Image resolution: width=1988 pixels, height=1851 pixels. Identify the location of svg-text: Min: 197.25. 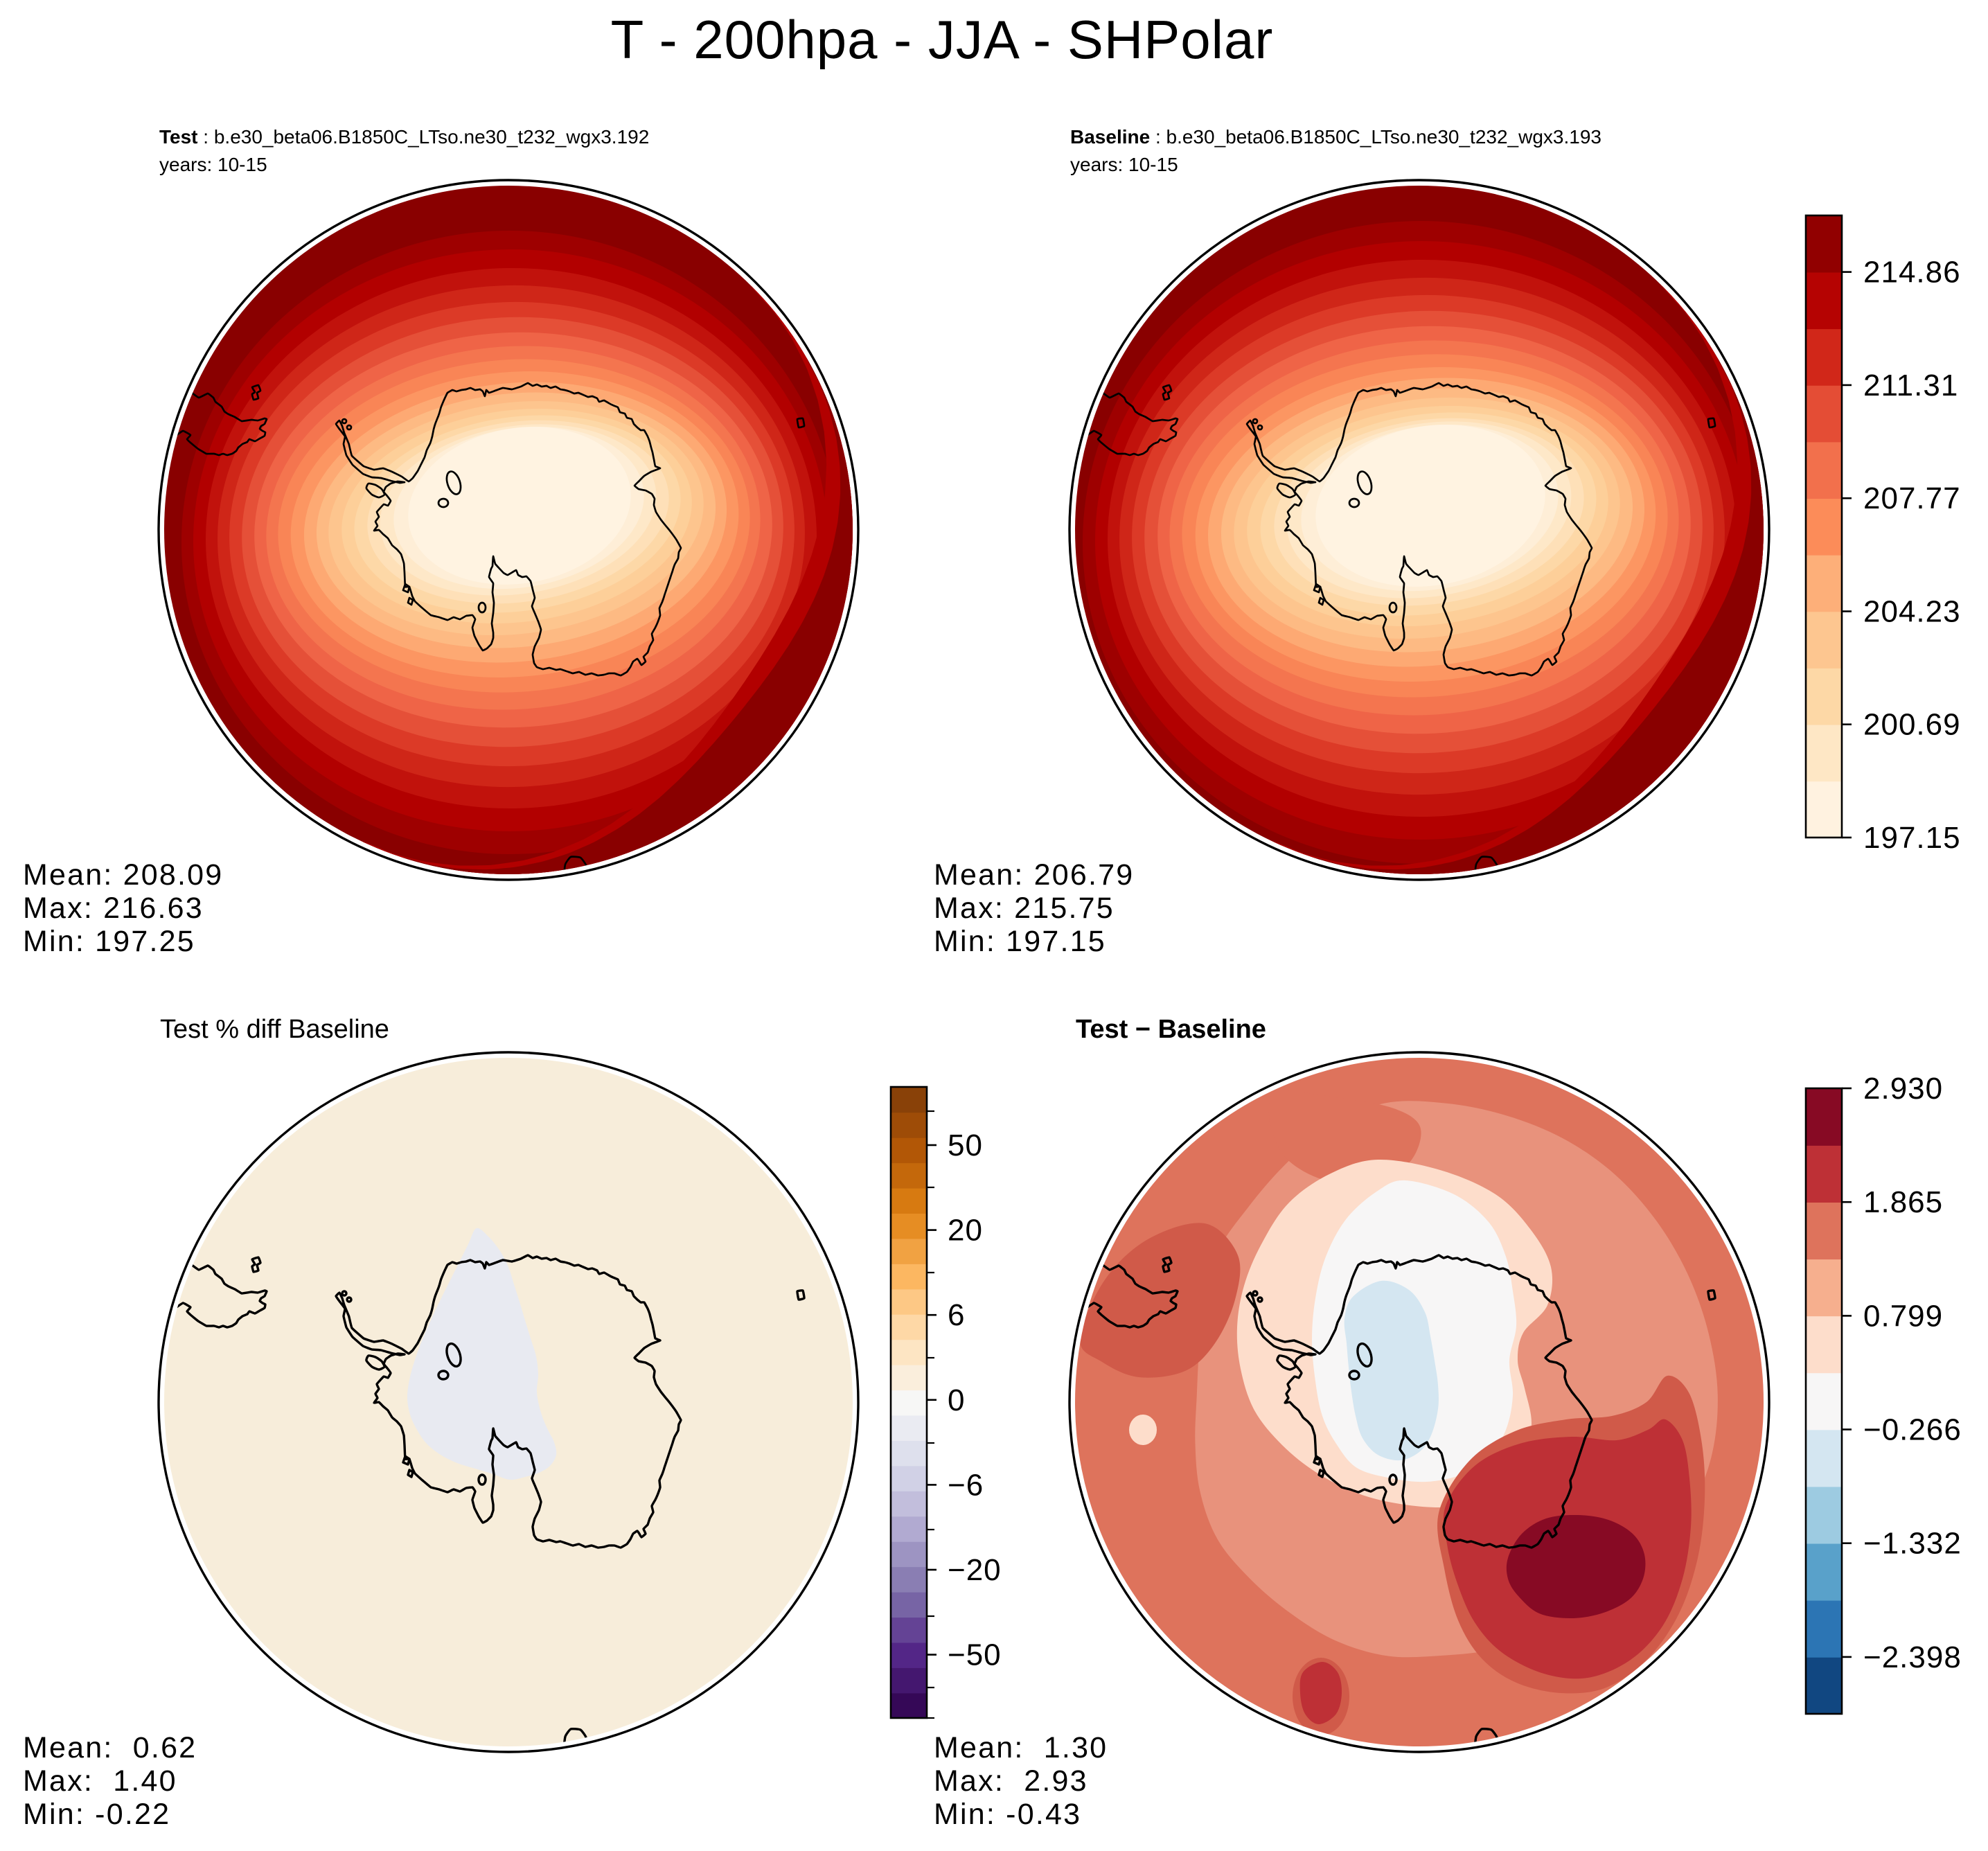
(109, 942).